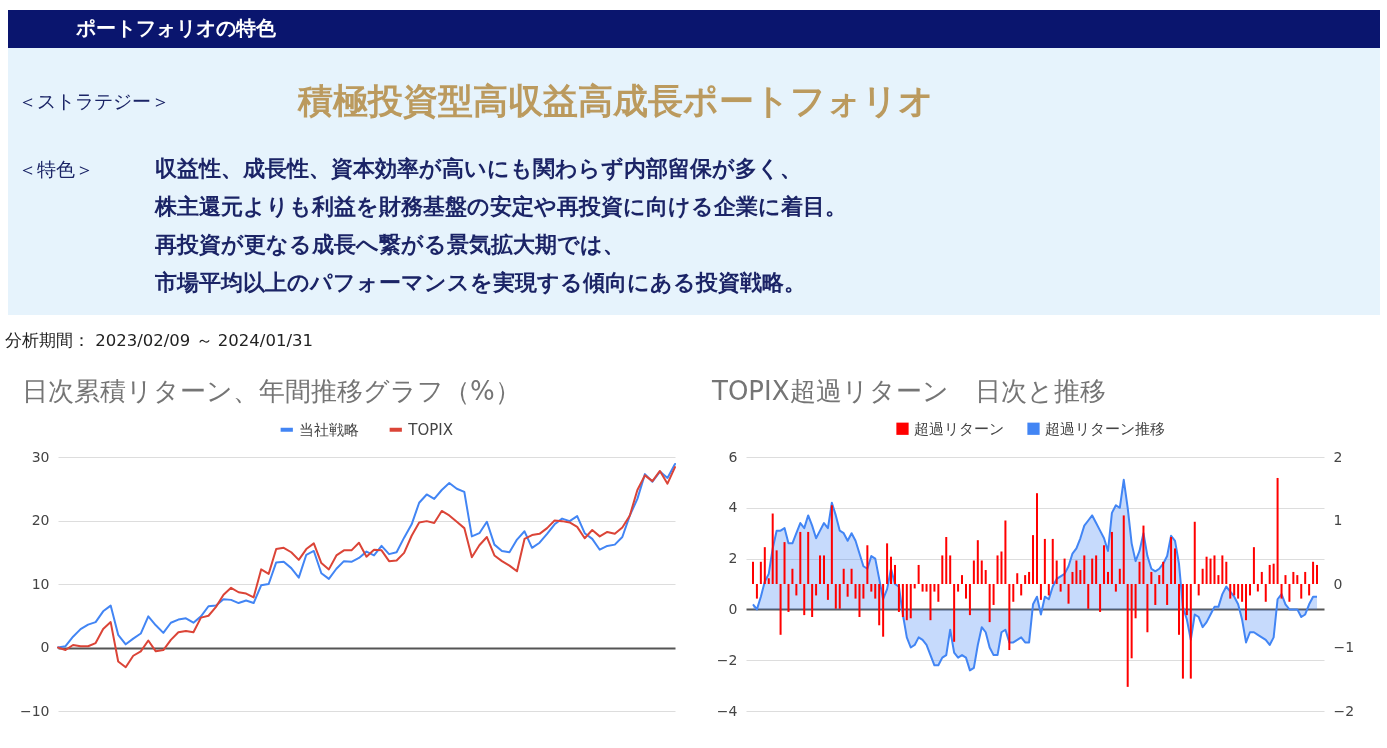 Image resolution: width=1387 pixels, height=748 pixels. I want to click on y-tick-label: −4, so click(727, 710).